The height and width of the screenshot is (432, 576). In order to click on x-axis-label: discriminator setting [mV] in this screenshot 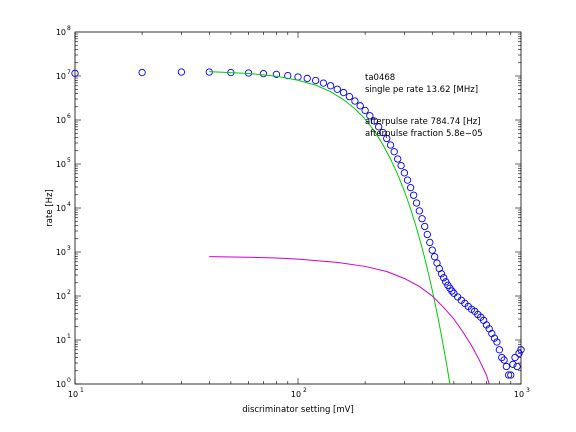, I will do `click(298, 410)`.